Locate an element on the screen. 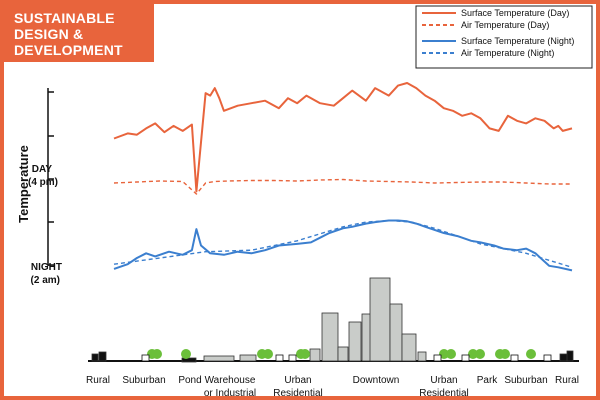 Image resolution: width=600 pixels, height=400 pixels. day-marker-label: DAY is located at coordinates (42, 169).